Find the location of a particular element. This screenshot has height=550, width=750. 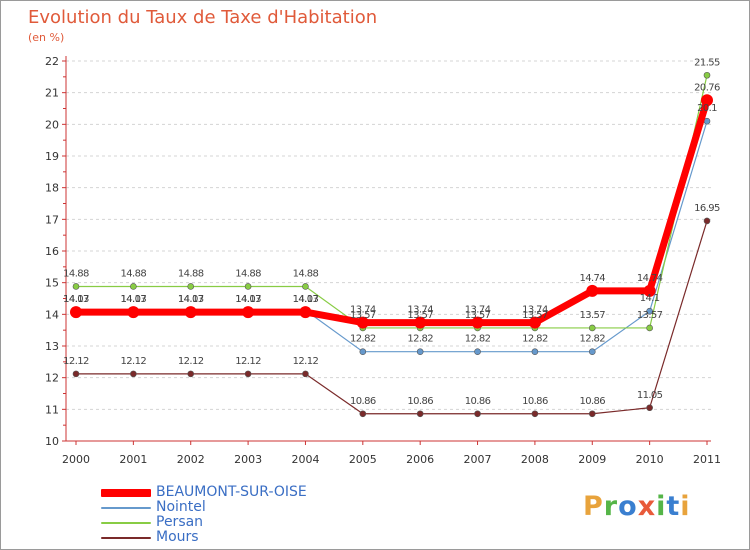

x-tick-label: 2003 is located at coordinates (248, 459).